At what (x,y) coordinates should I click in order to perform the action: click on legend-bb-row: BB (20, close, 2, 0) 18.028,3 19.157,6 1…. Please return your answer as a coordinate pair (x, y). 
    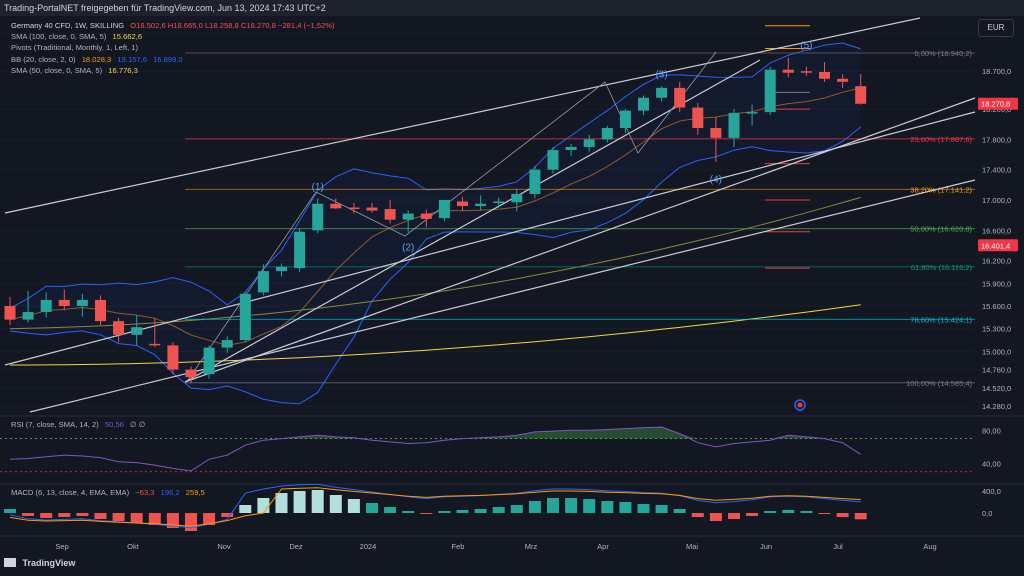
    Looking at the image, I should click on (173, 59).